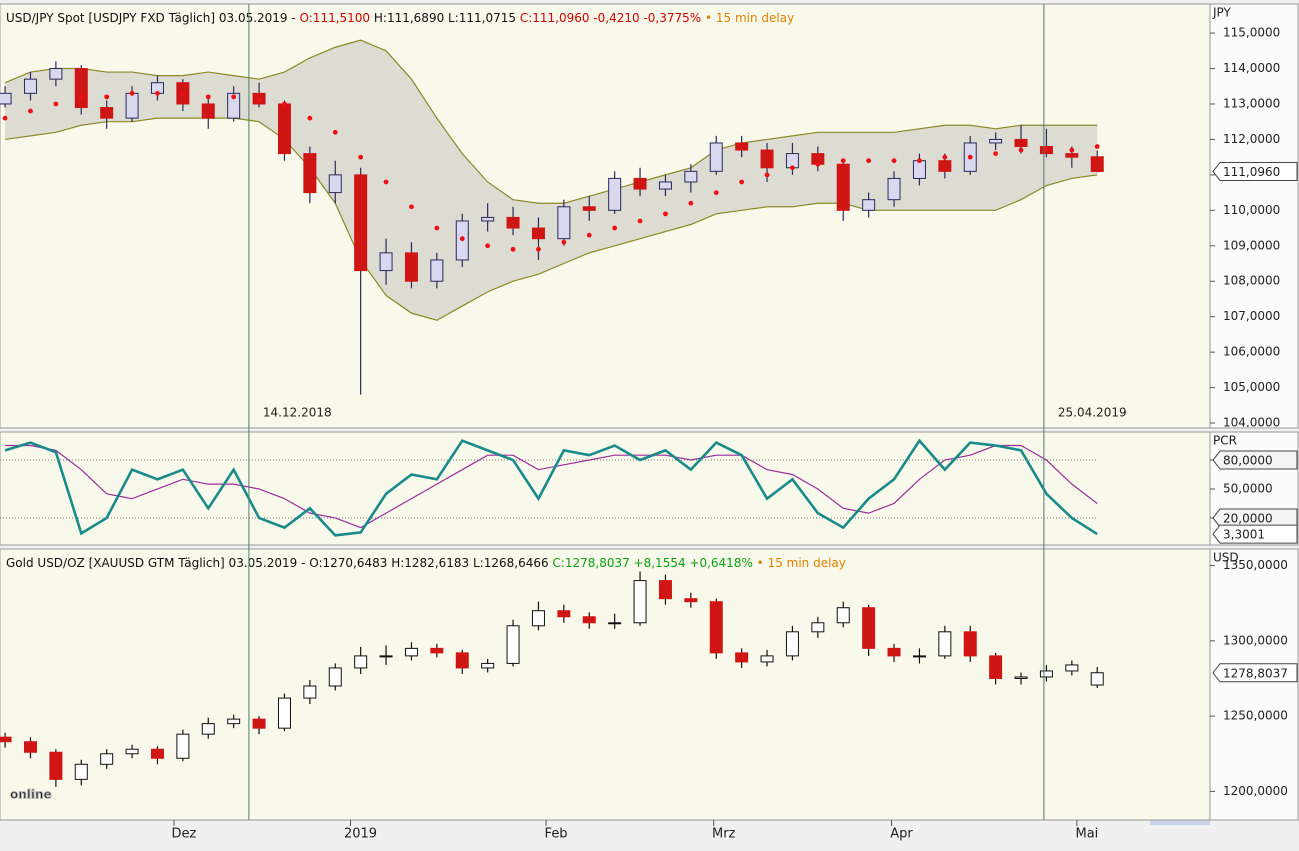 The height and width of the screenshot is (851, 1299). I want to click on x-tick-label: Mrz, so click(724, 834).